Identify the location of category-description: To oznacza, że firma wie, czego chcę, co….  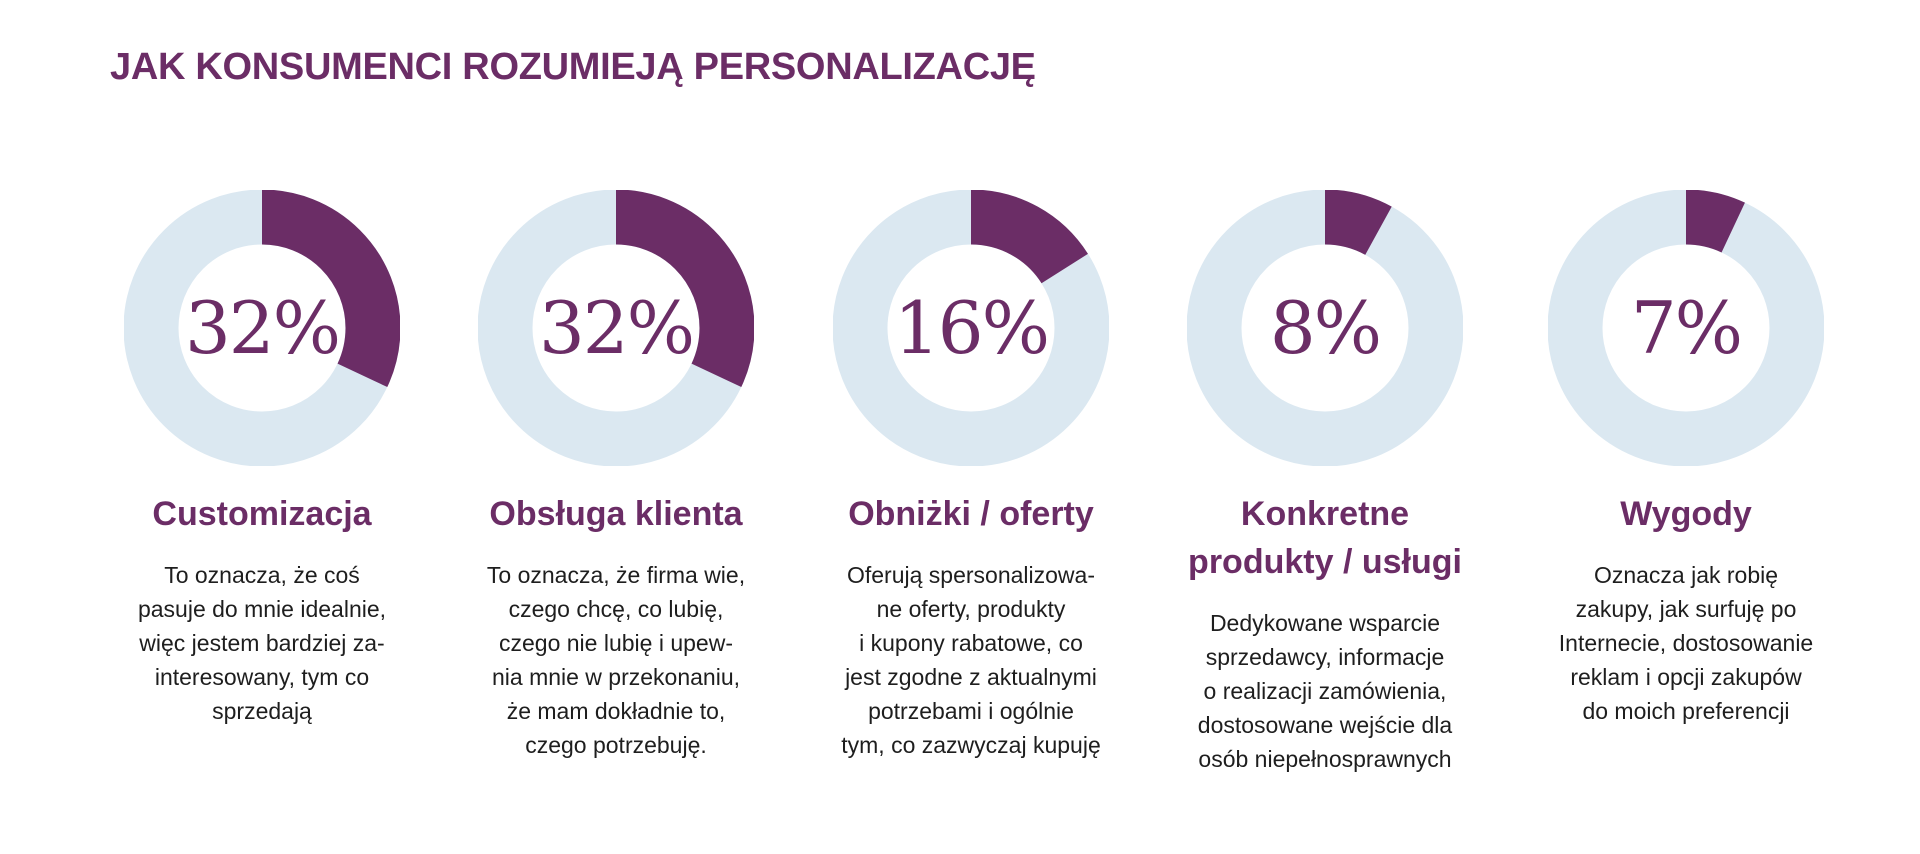
(616, 660).